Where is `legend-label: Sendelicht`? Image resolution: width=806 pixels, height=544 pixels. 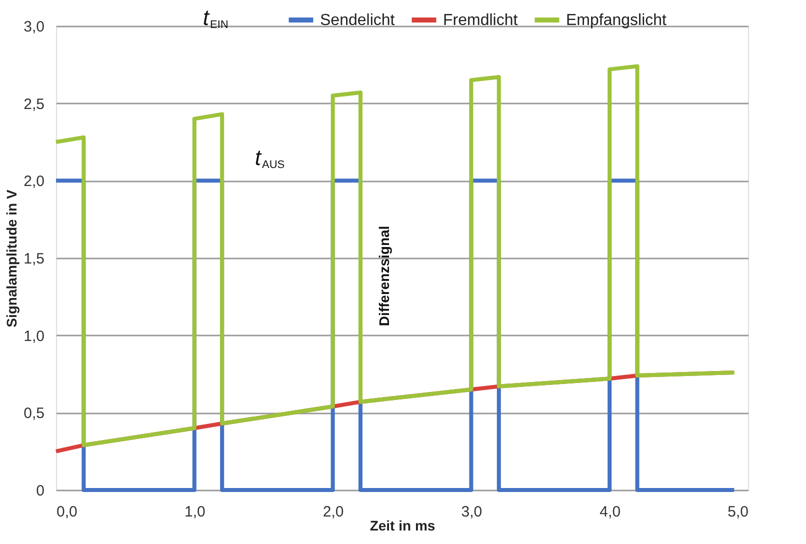
legend-label: Sendelicht is located at coordinates (358, 20).